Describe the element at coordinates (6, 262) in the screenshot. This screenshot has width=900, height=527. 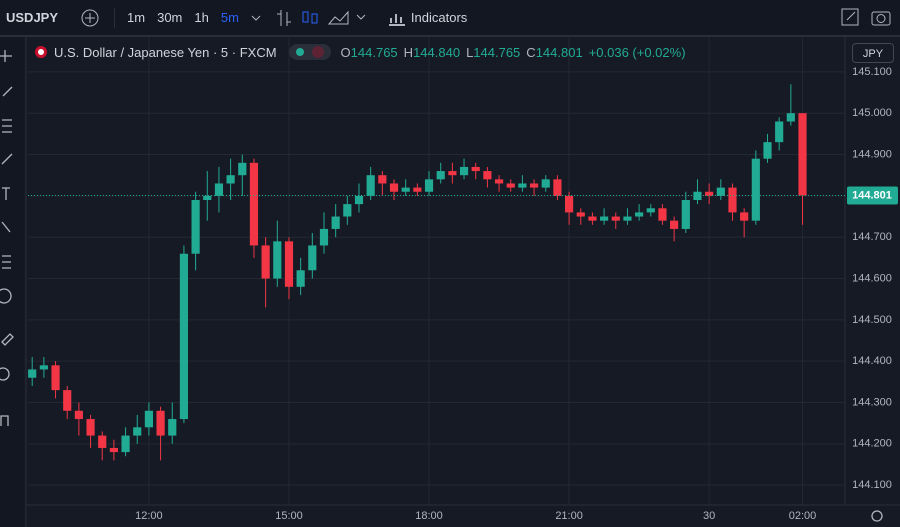
I see `forecast-tool` at that location.